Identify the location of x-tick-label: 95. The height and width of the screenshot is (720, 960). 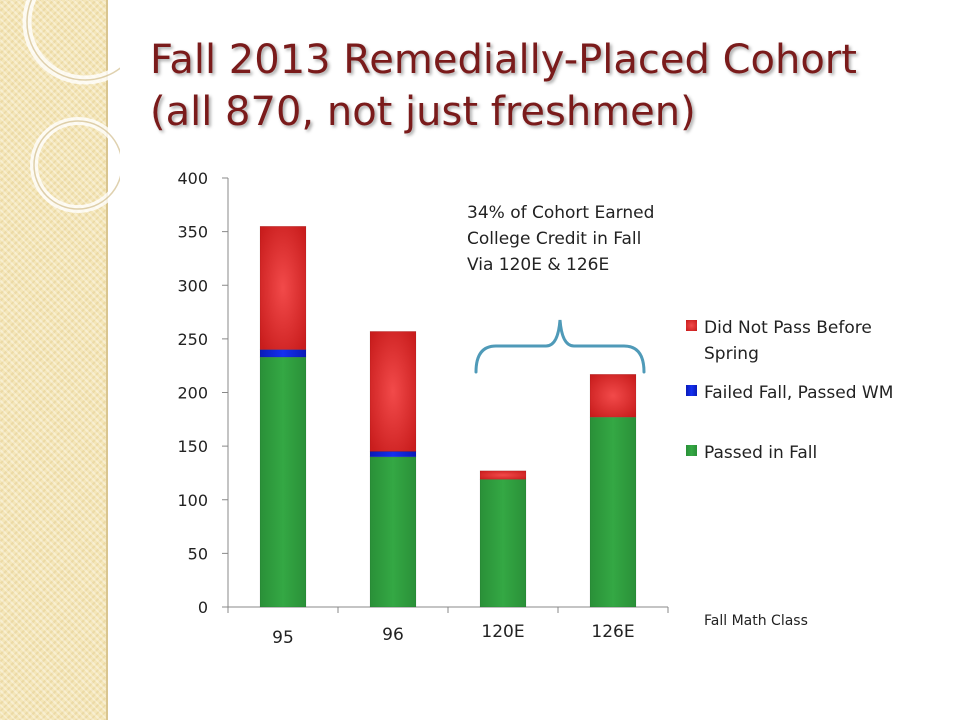
(283, 638).